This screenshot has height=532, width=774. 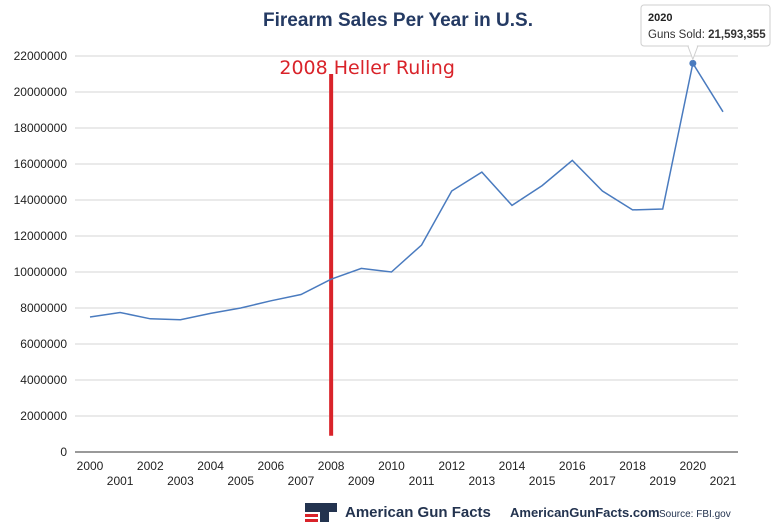 What do you see at coordinates (331, 466) in the screenshot?
I see `x-tick-label: 2008` at bounding box center [331, 466].